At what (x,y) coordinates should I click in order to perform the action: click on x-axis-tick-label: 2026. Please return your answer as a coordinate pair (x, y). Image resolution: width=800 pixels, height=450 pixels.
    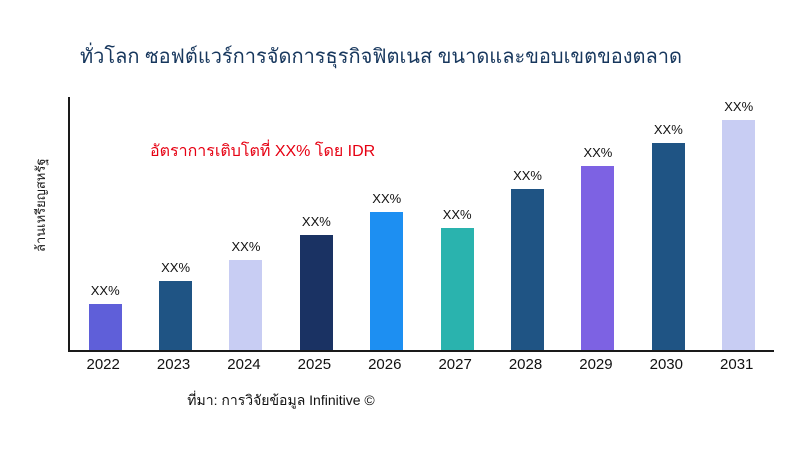
    Looking at the image, I should click on (385, 364).